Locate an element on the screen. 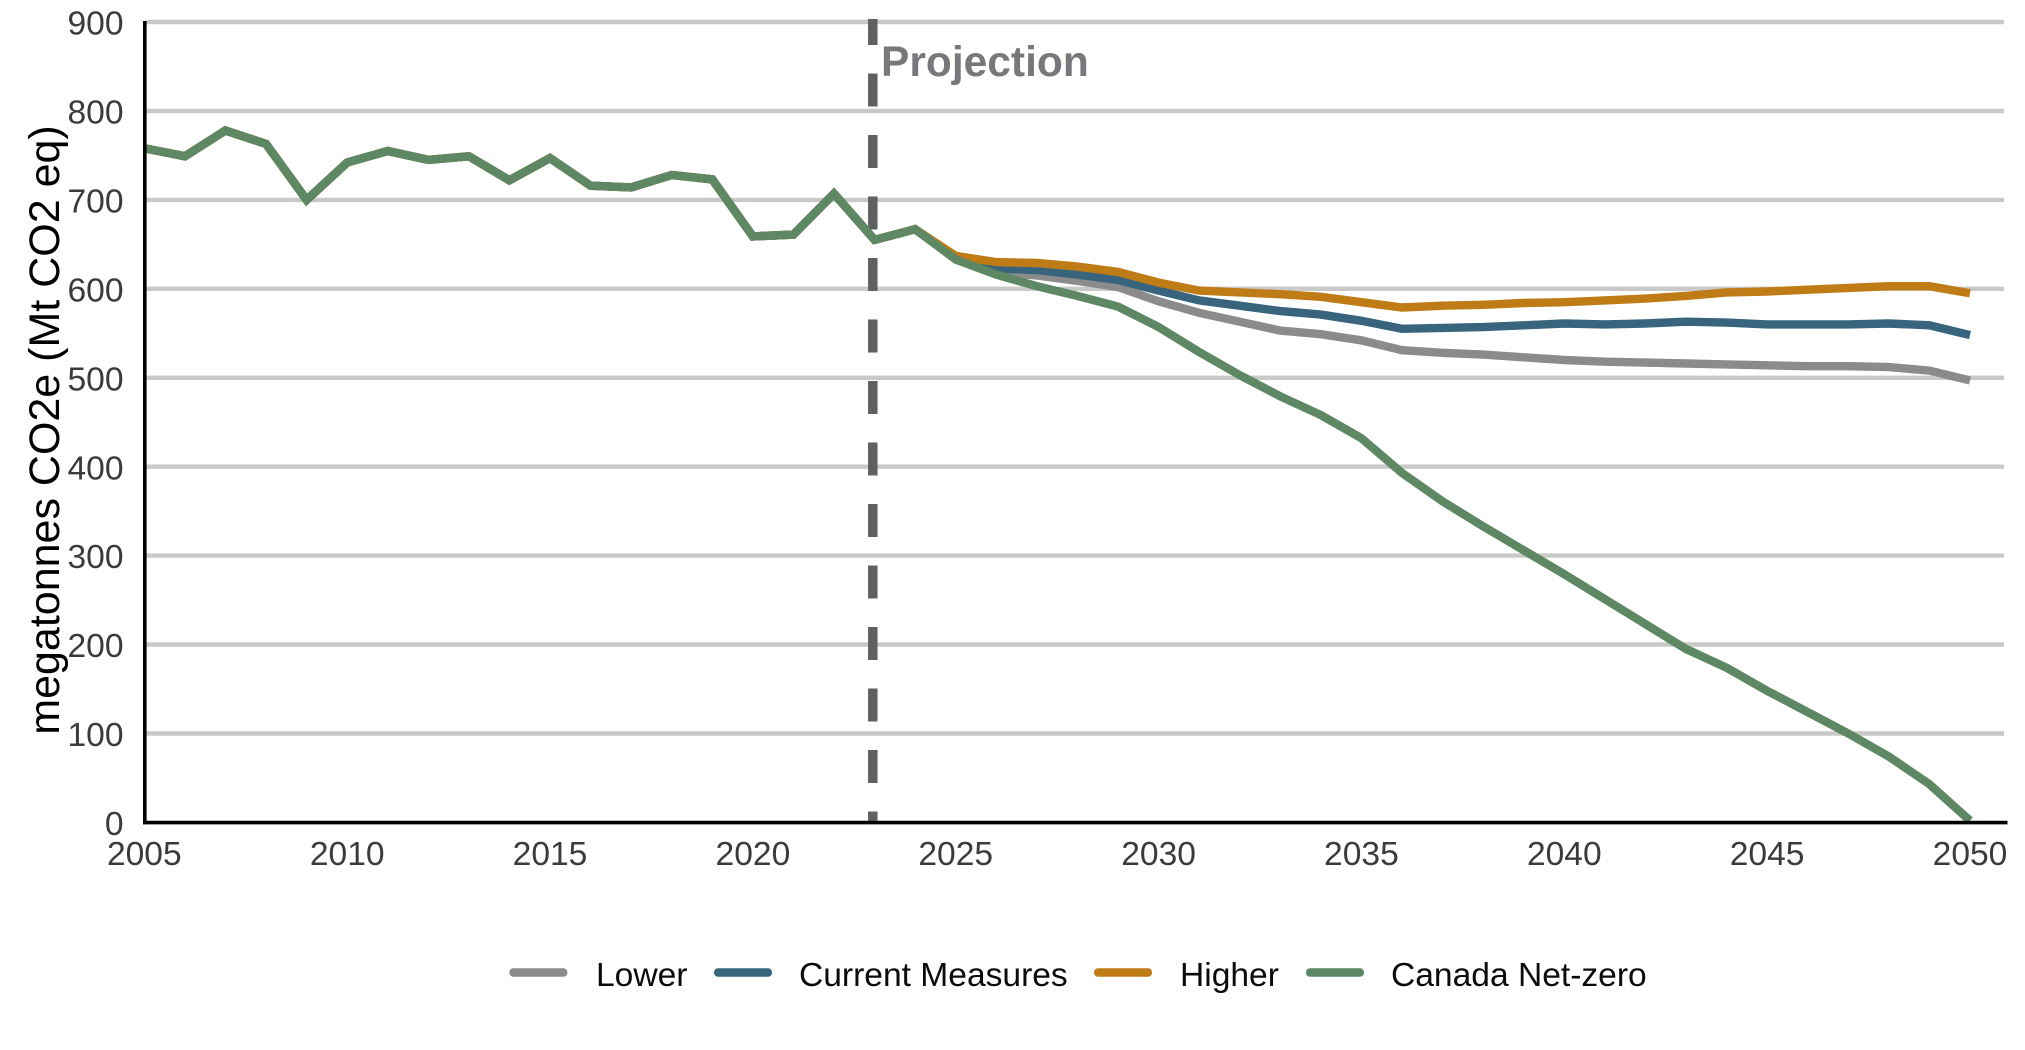 This screenshot has height=1050, width=2025. svg-text: 2025 is located at coordinates (955, 854).